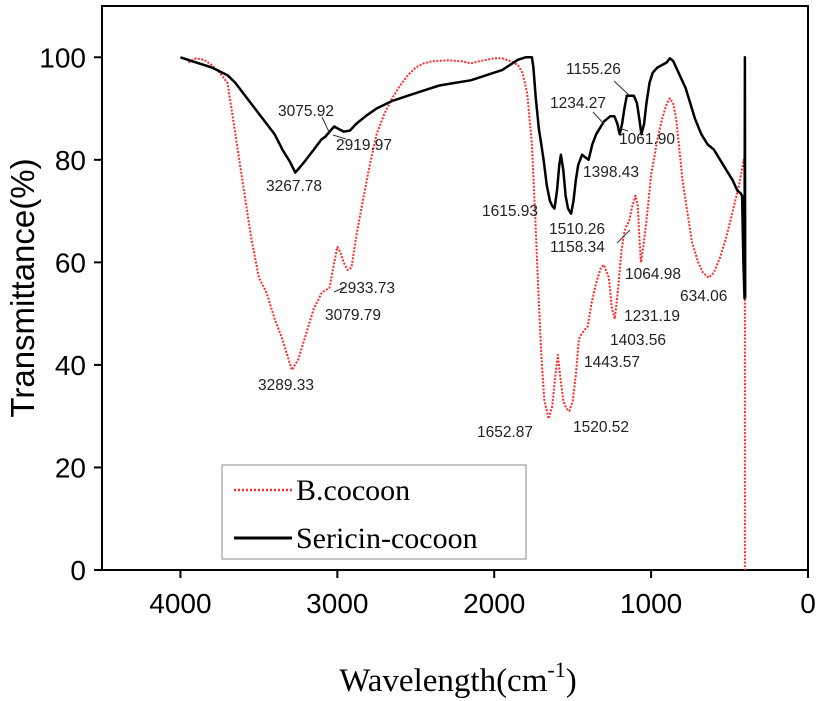 This screenshot has width=821, height=701. I want to click on y-tick-label-20: 20, so click(70, 467).